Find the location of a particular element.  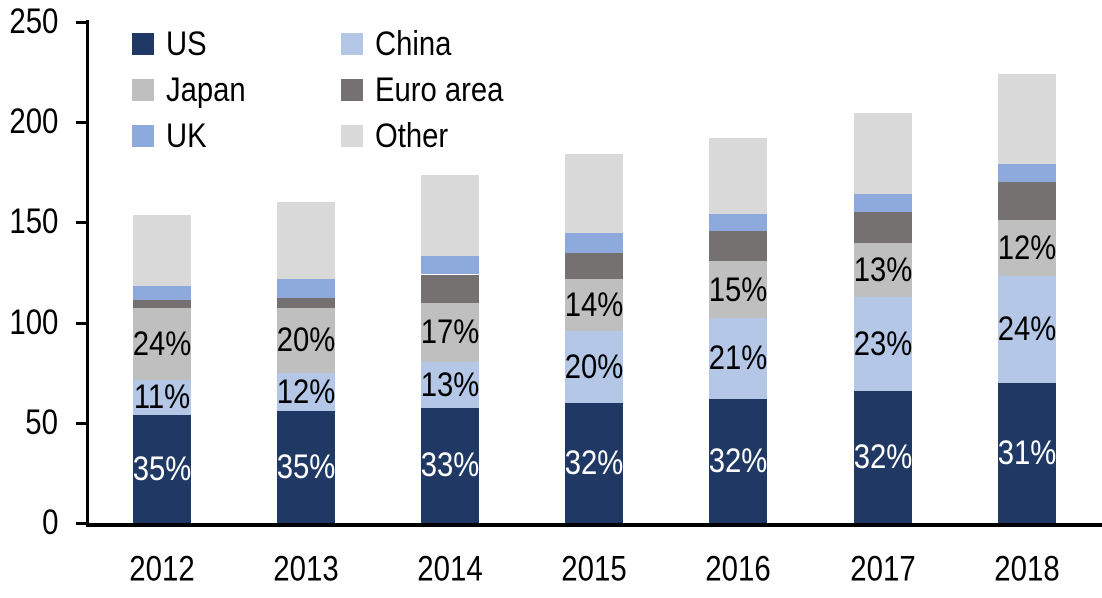

legend-item-china: China is located at coordinates (402, 44).